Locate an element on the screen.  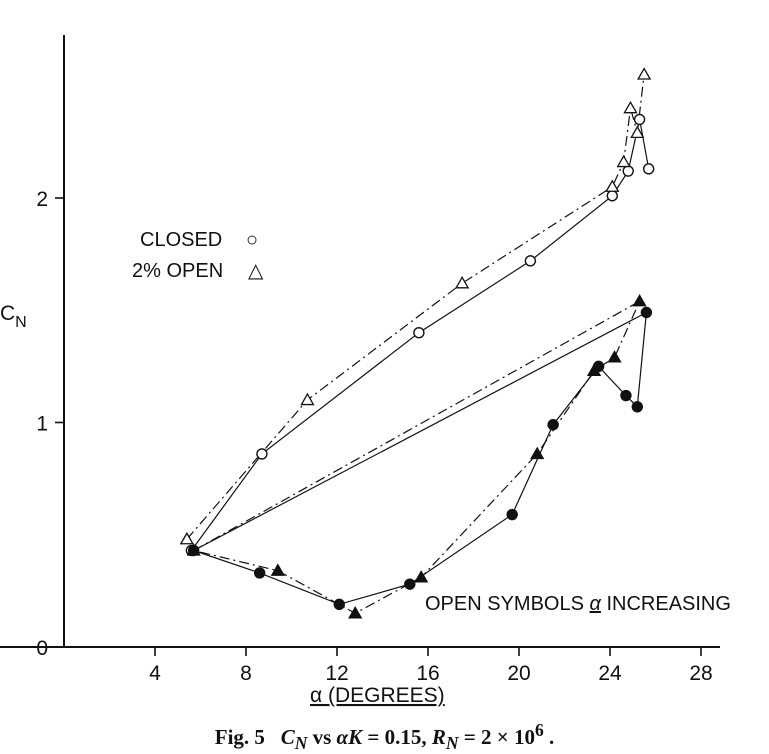
legend-symbol-open: △ is located at coordinates (256, 271).